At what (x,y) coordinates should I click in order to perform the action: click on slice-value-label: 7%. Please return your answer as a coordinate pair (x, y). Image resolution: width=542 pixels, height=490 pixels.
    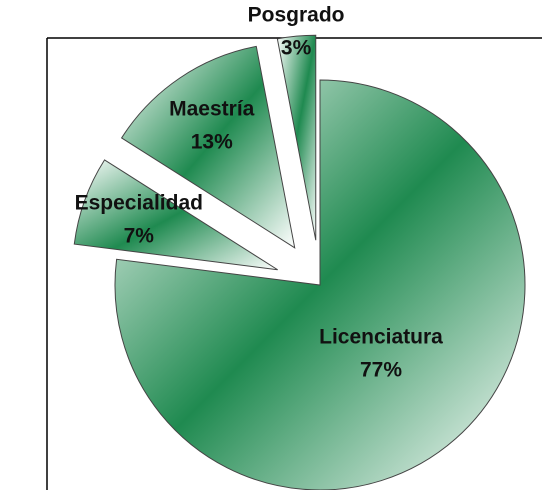
    Looking at the image, I should click on (139, 235).